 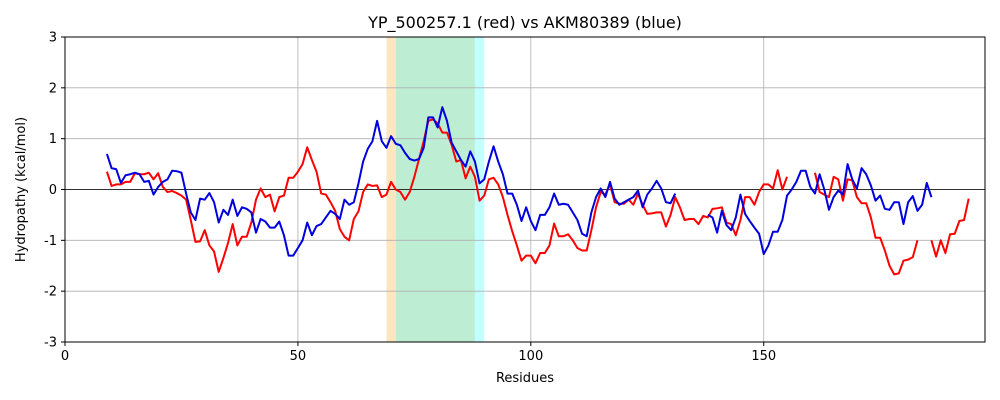 I want to click on chart-title: YP_500257.1 (red) vs AKM80389 (blue), so click(x=524, y=23).